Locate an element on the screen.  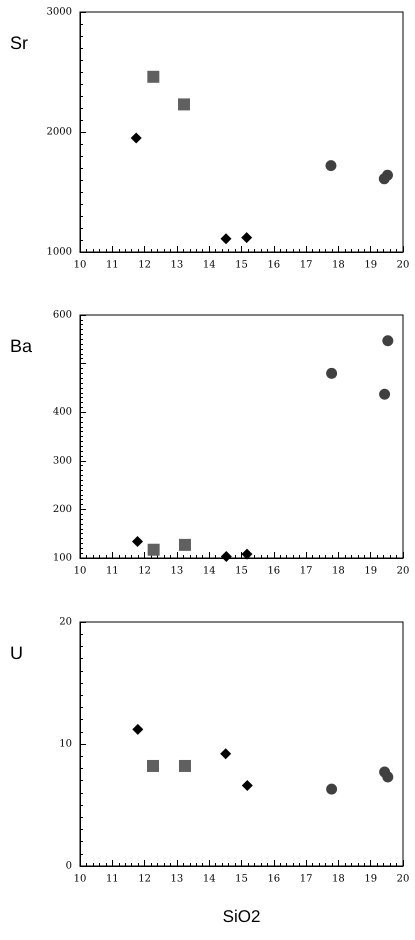
y-tick-label: 200 is located at coordinates (62, 509).